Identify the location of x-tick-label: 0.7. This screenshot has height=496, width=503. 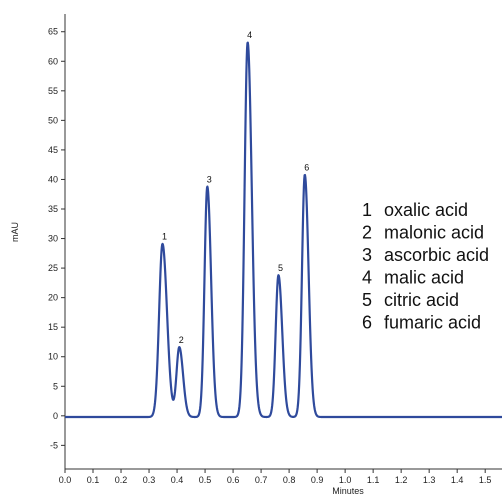
(261, 480).